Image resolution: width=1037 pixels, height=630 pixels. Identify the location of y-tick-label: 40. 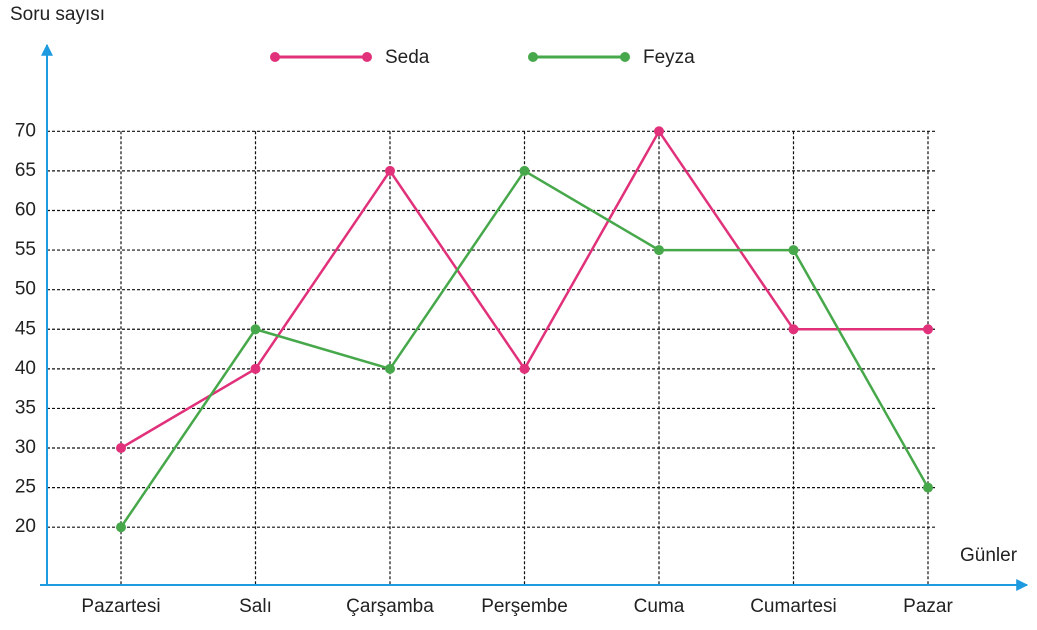
(25, 368).